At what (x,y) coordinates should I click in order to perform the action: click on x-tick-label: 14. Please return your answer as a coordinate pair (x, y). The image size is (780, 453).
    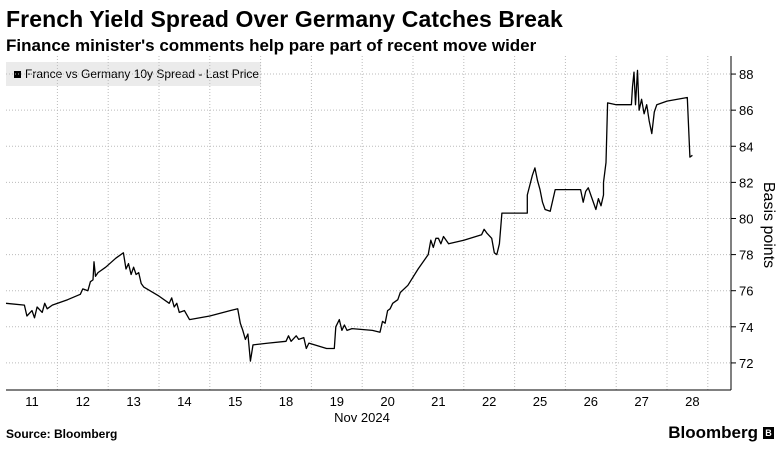
    Looking at the image, I should click on (184, 401).